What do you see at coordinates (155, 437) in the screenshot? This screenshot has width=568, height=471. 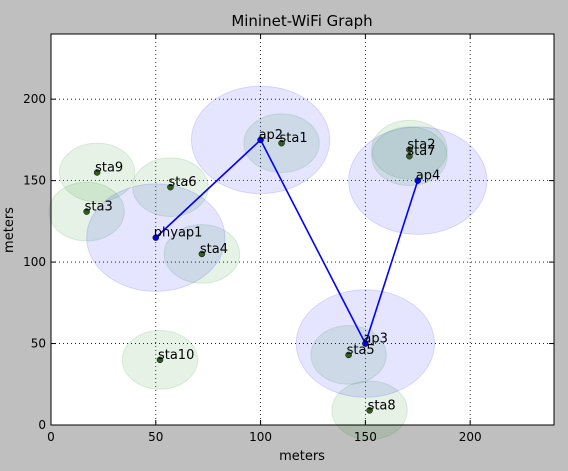 I see `x-tick-label: 50` at bounding box center [155, 437].